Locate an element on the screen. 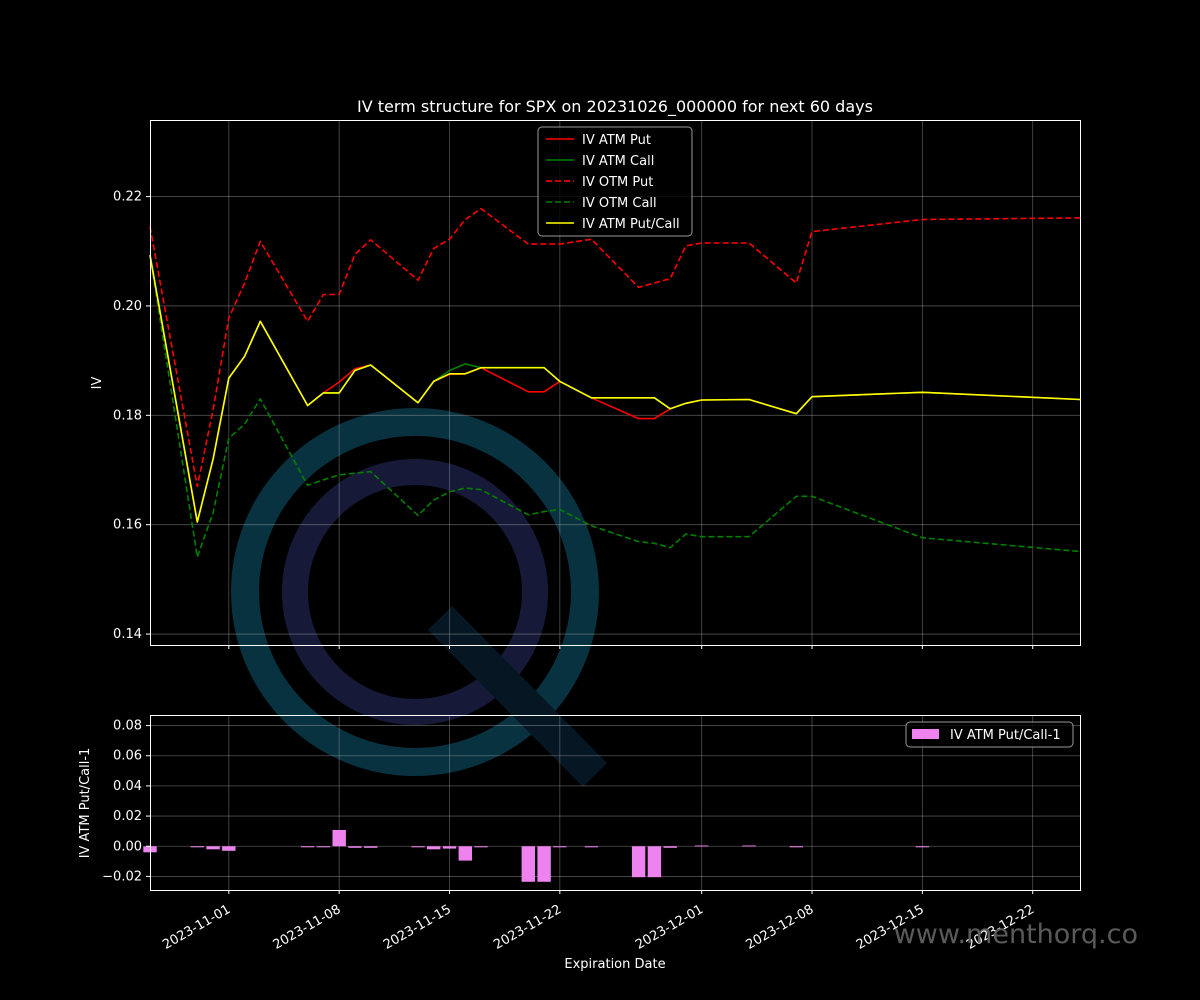 The height and width of the screenshot is (1000, 1200). legend-label: IV ATM Put/Call is located at coordinates (631, 224).